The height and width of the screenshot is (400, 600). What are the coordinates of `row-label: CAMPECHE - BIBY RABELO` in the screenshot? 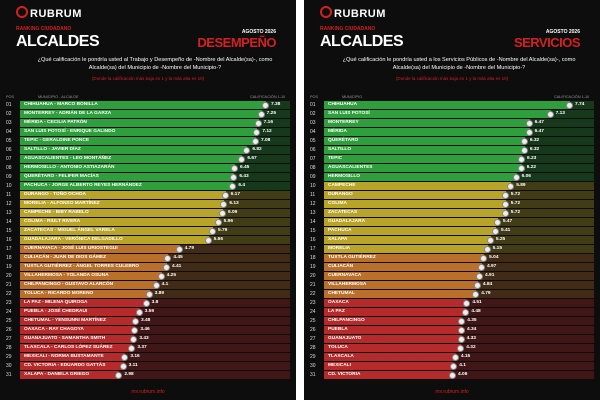 It's located at (56, 212).